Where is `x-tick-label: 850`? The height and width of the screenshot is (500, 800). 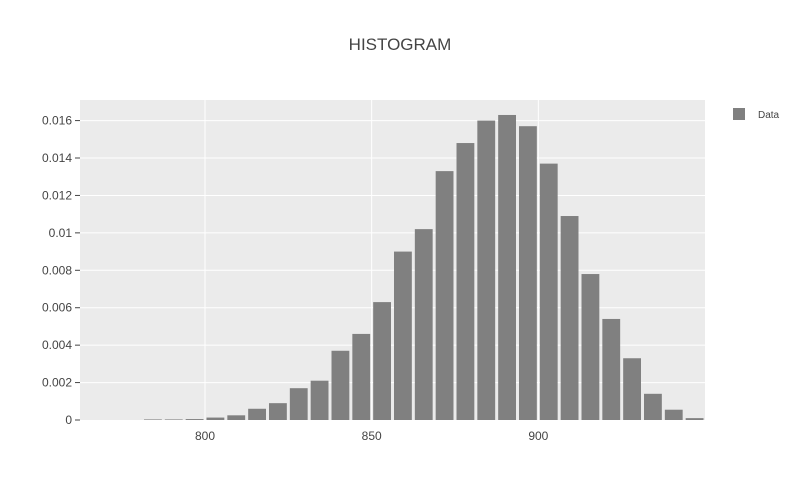
x-tick-label: 850 is located at coordinates (372, 436).